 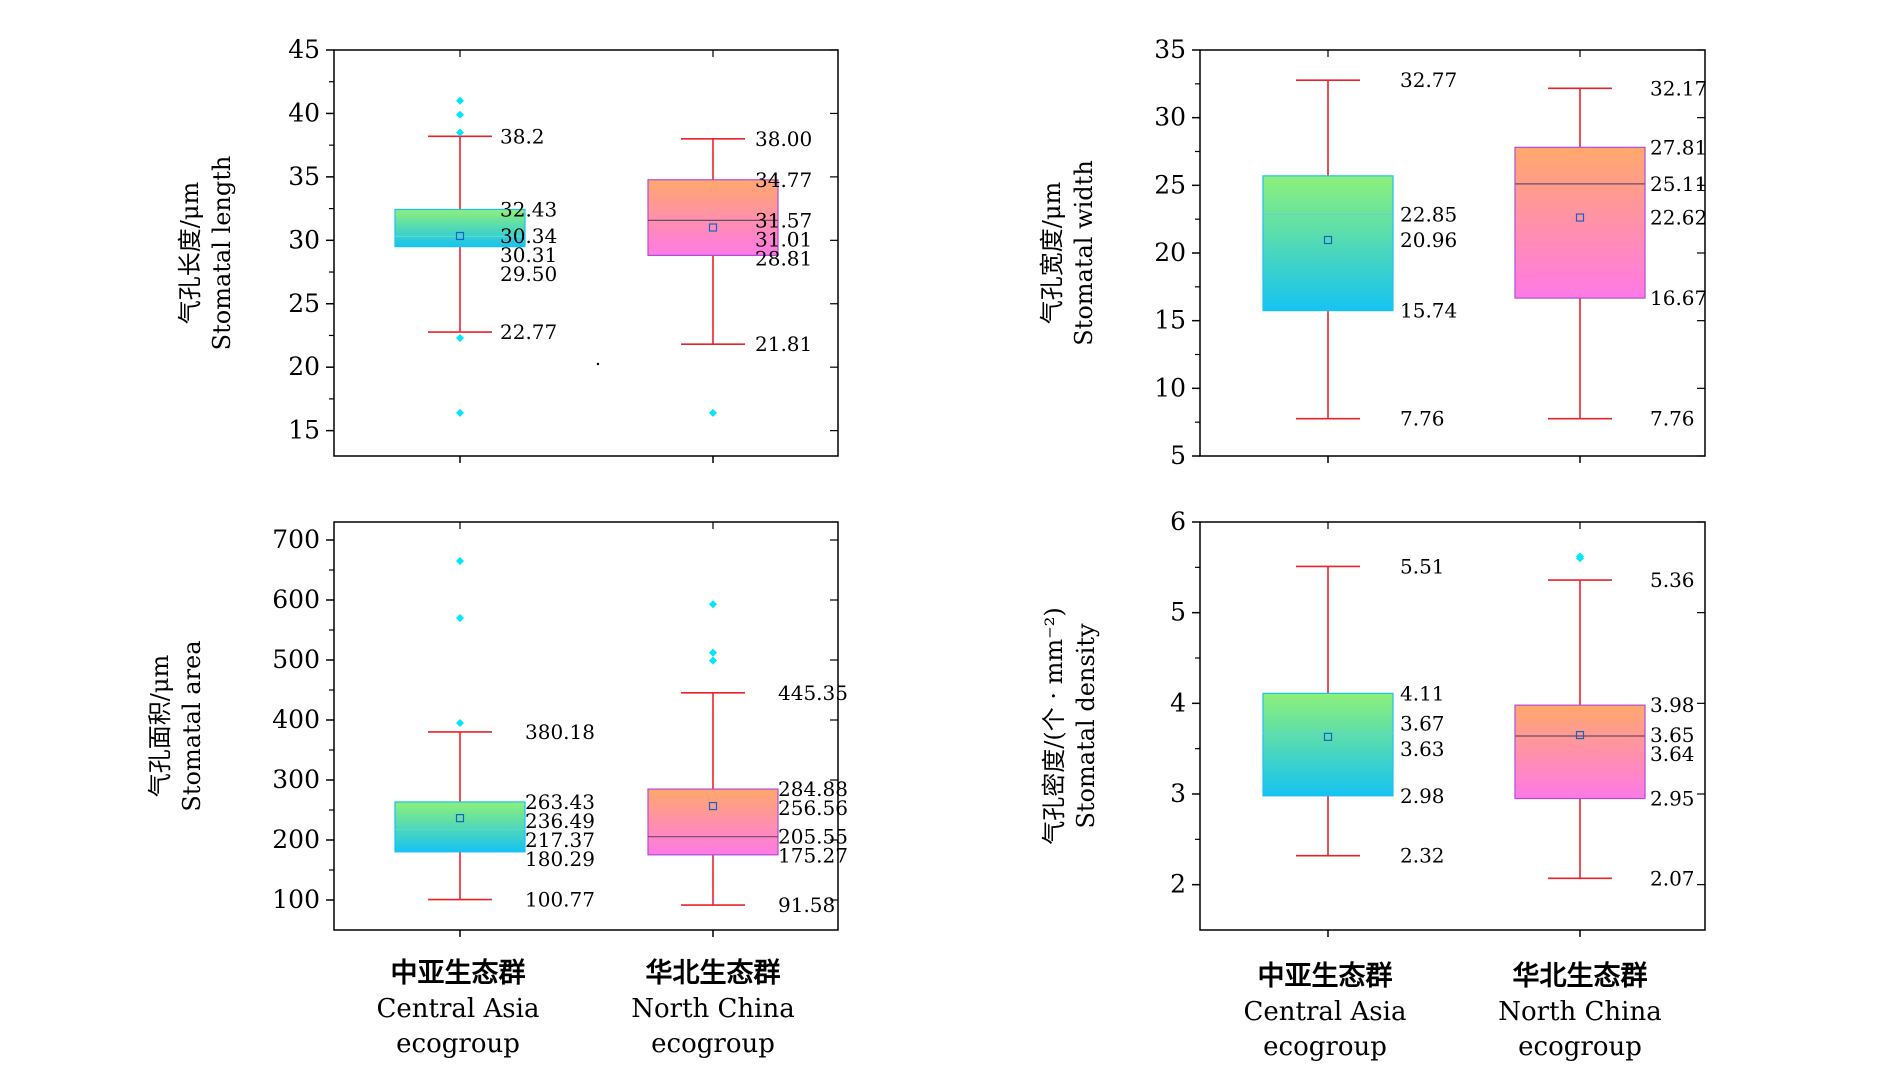 What do you see at coordinates (1422, 796) in the screenshot?
I see `value-label: 2.98` at bounding box center [1422, 796].